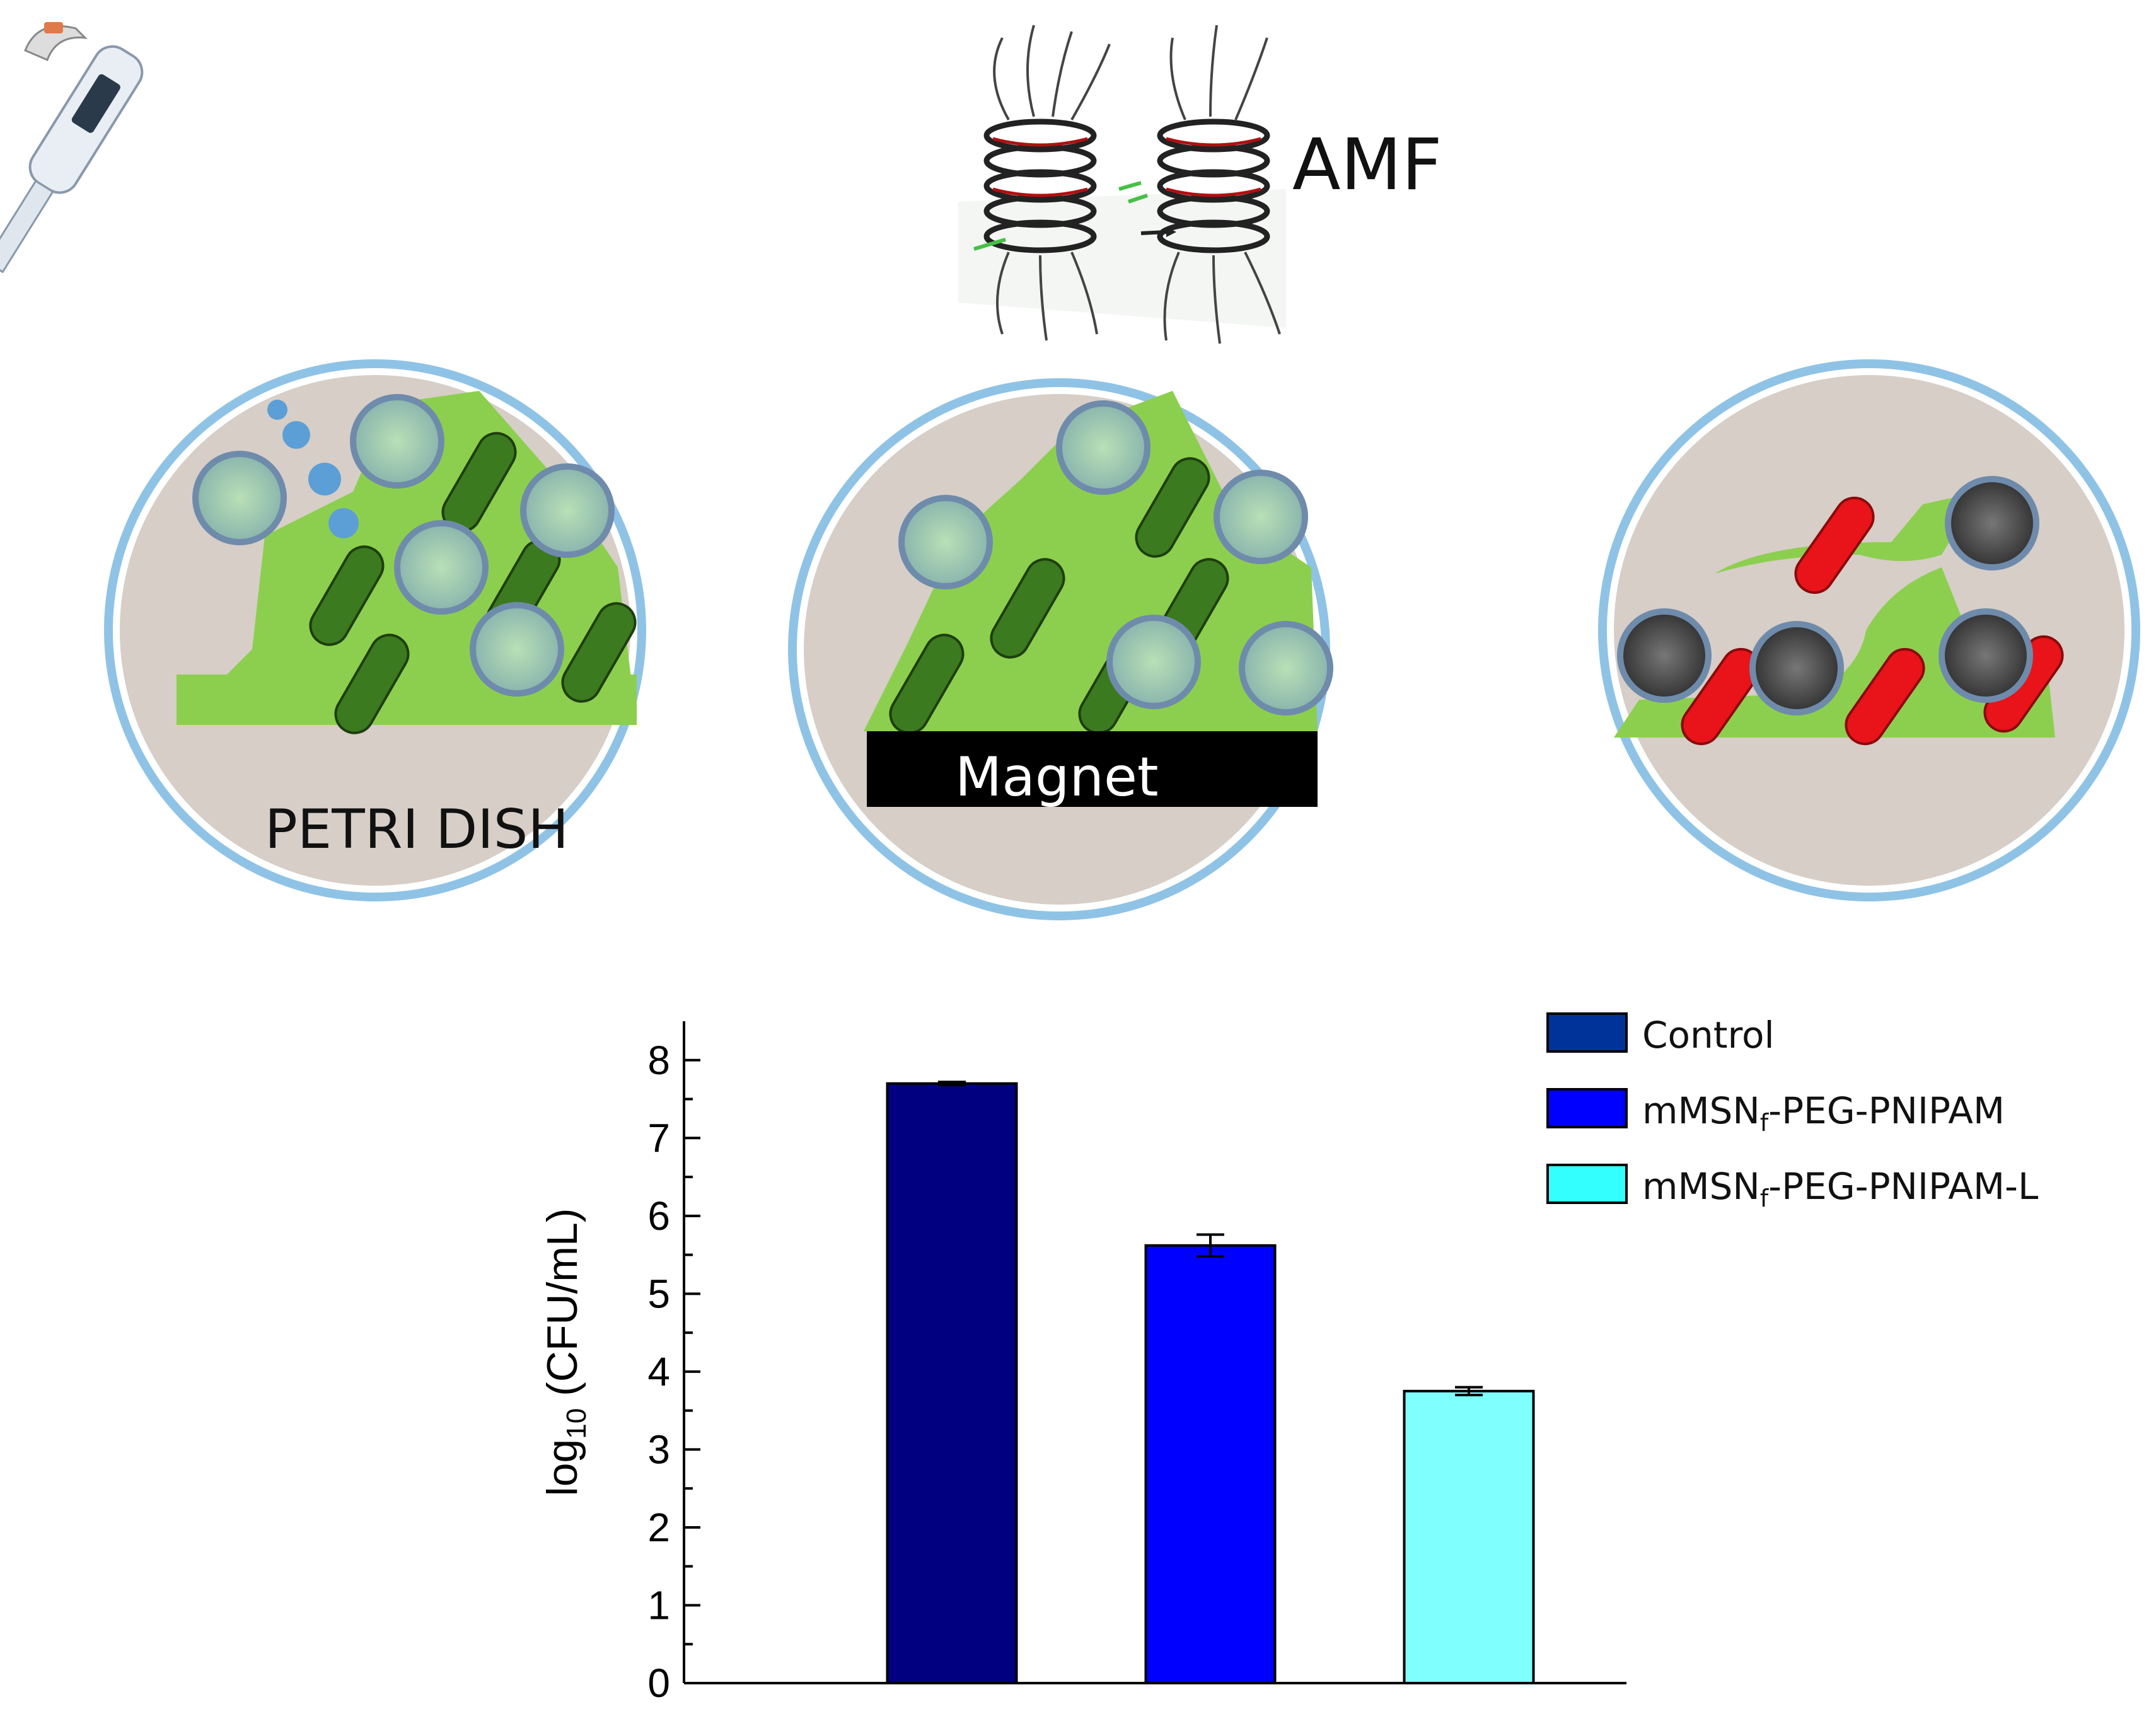 The image size is (2156, 1714). I want to click on magnet-block, so click(1092, 769).